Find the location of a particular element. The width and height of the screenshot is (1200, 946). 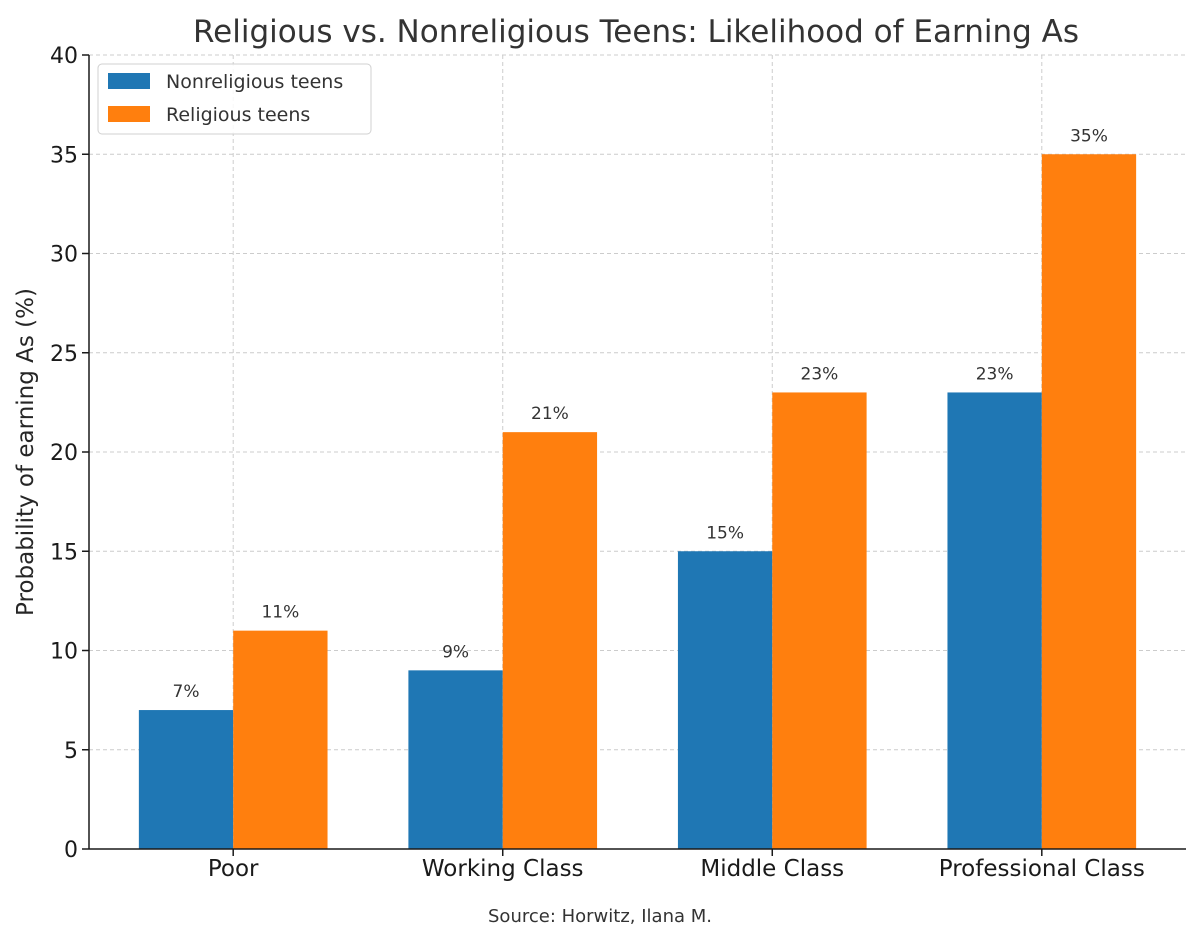

source-note: Source: Horwitz, Ilana M. is located at coordinates (600, 916).